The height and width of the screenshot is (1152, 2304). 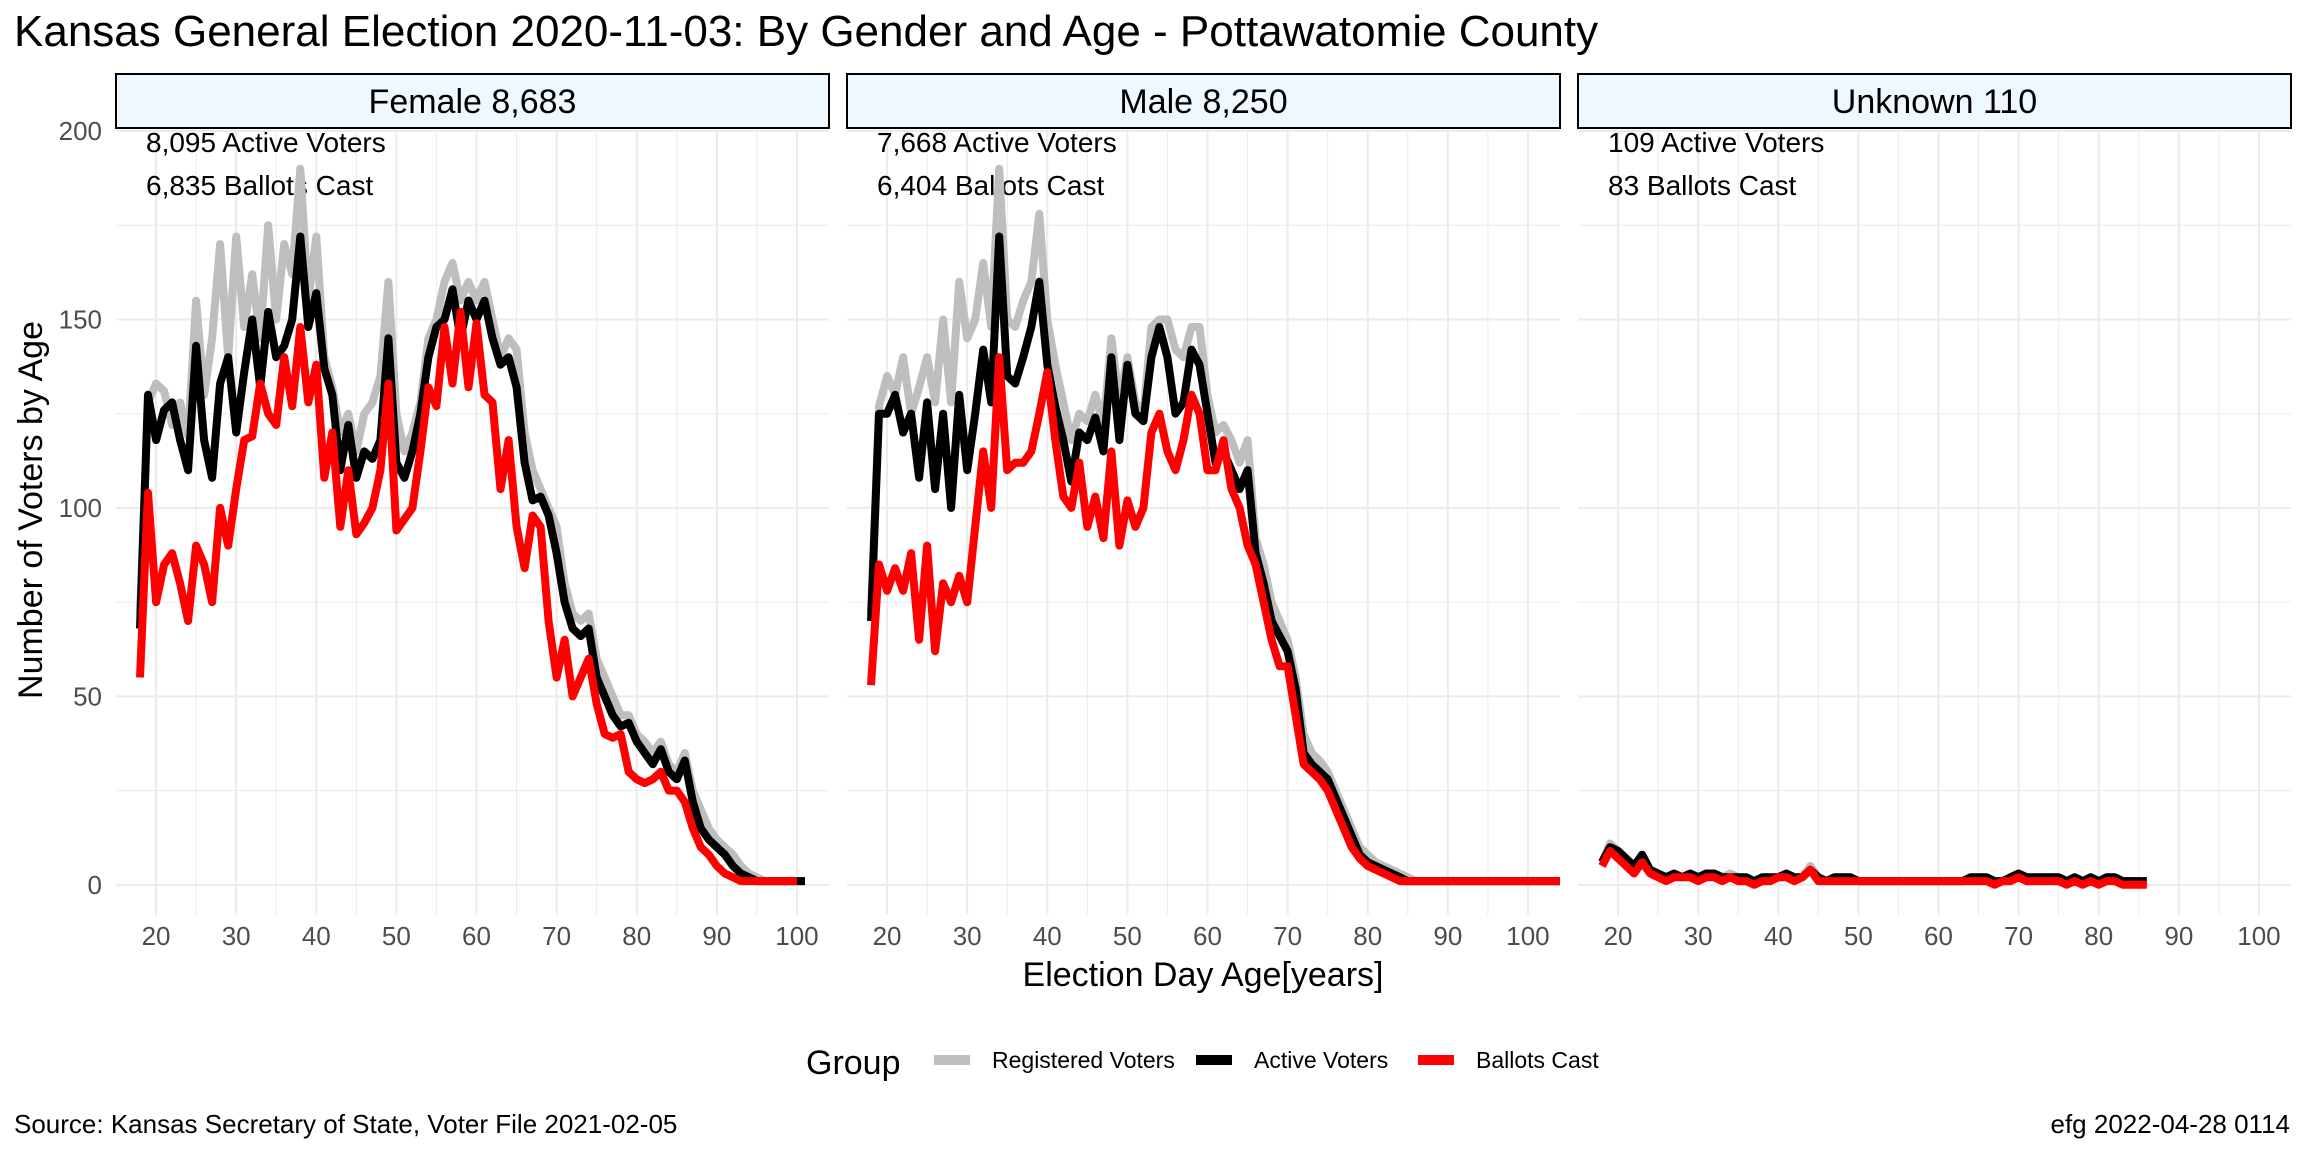 What do you see at coordinates (1702, 185) in the screenshot?
I see `panel-annotation: 83 Ballots Cast` at bounding box center [1702, 185].